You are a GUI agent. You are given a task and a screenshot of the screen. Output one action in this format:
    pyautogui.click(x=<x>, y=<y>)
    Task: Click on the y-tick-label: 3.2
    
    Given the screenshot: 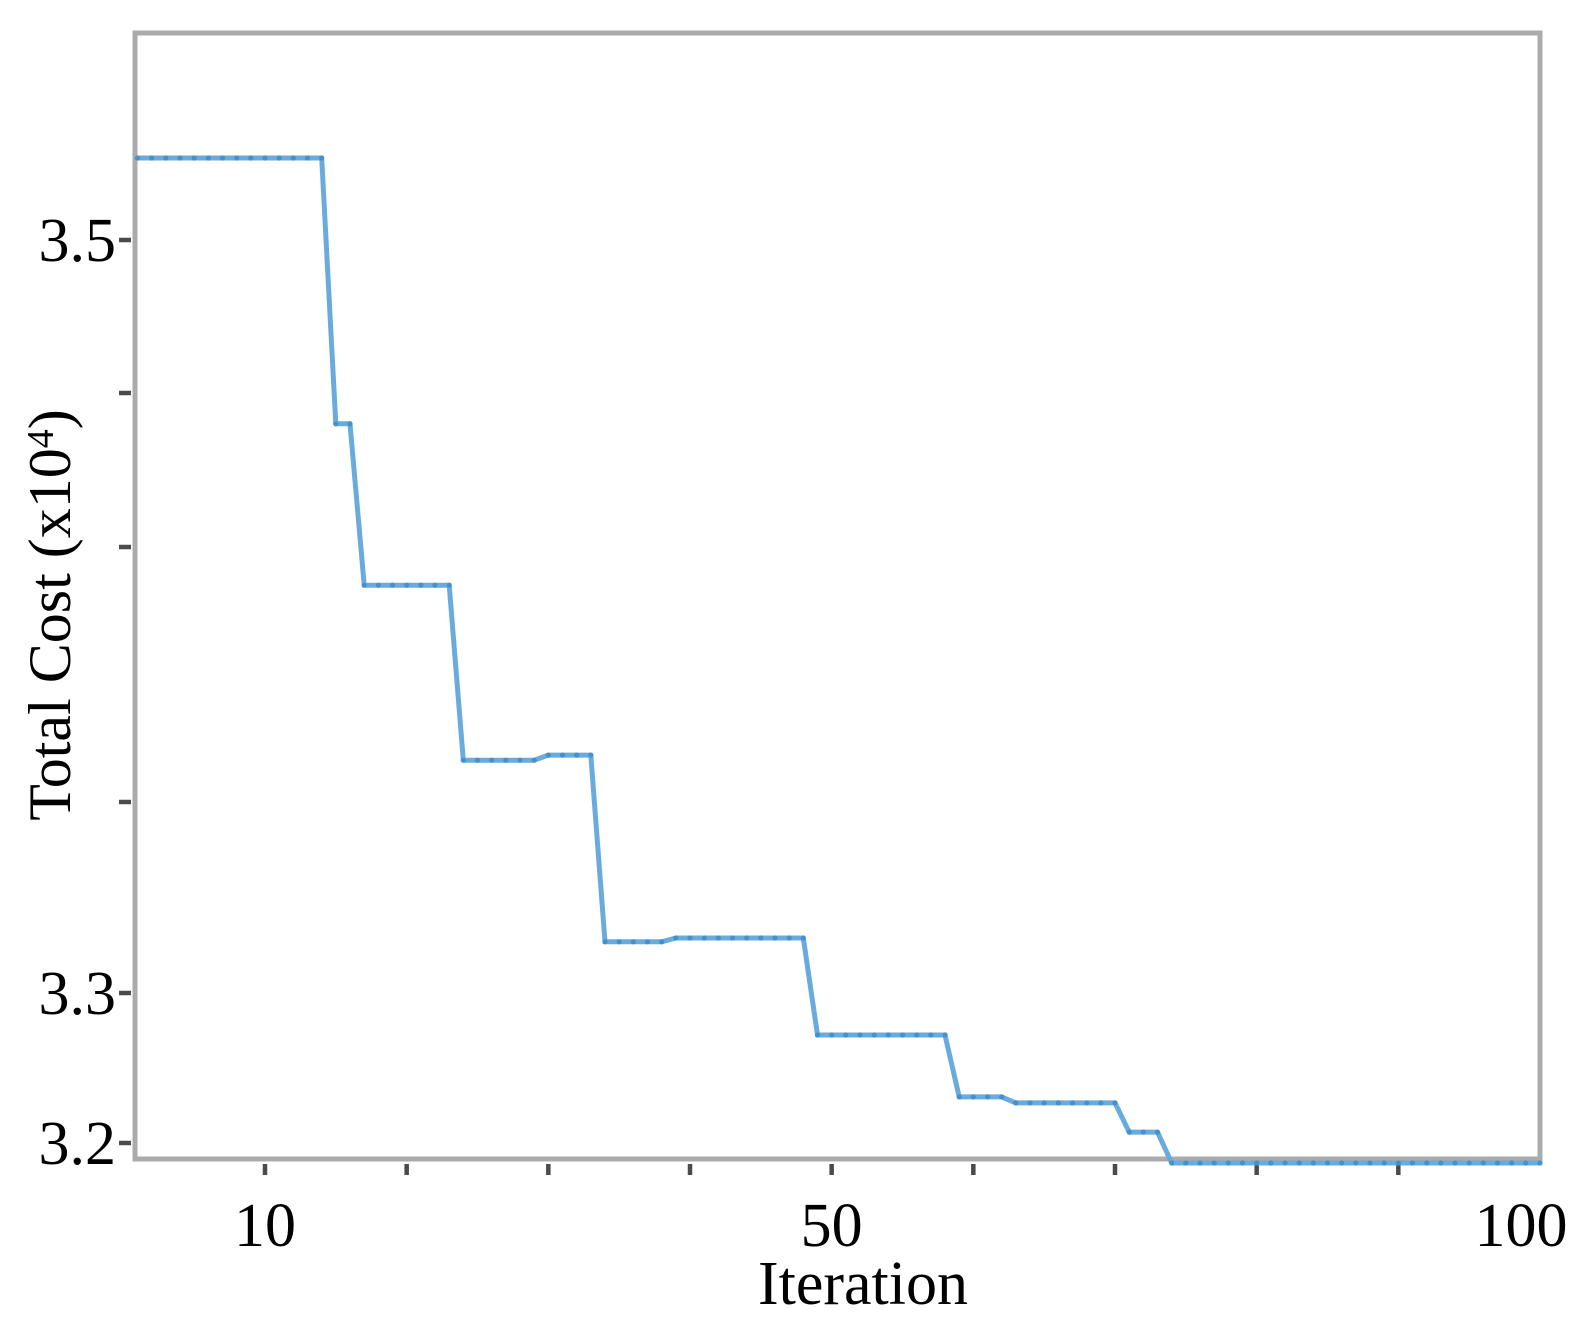 What is the action you would take?
    pyautogui.click(x=78, y=1144)
    